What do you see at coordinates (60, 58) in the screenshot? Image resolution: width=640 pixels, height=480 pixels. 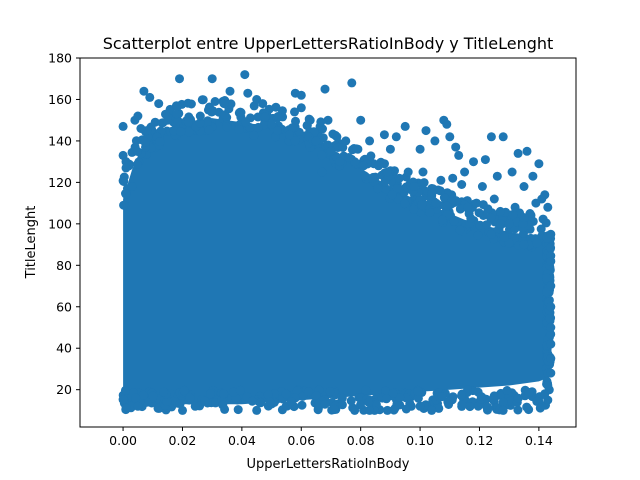 I see `y-tick-label: 180` at bounding box center [60, 58].